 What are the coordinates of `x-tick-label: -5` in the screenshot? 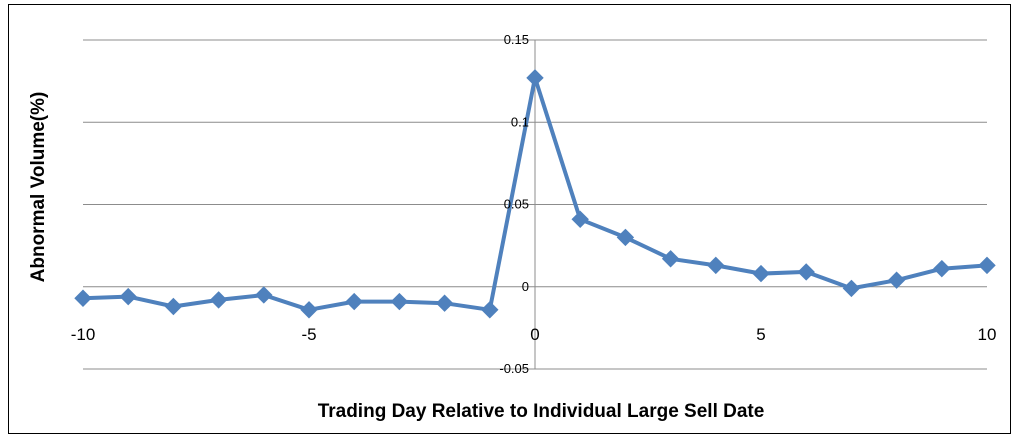 It's located at (308, 334).